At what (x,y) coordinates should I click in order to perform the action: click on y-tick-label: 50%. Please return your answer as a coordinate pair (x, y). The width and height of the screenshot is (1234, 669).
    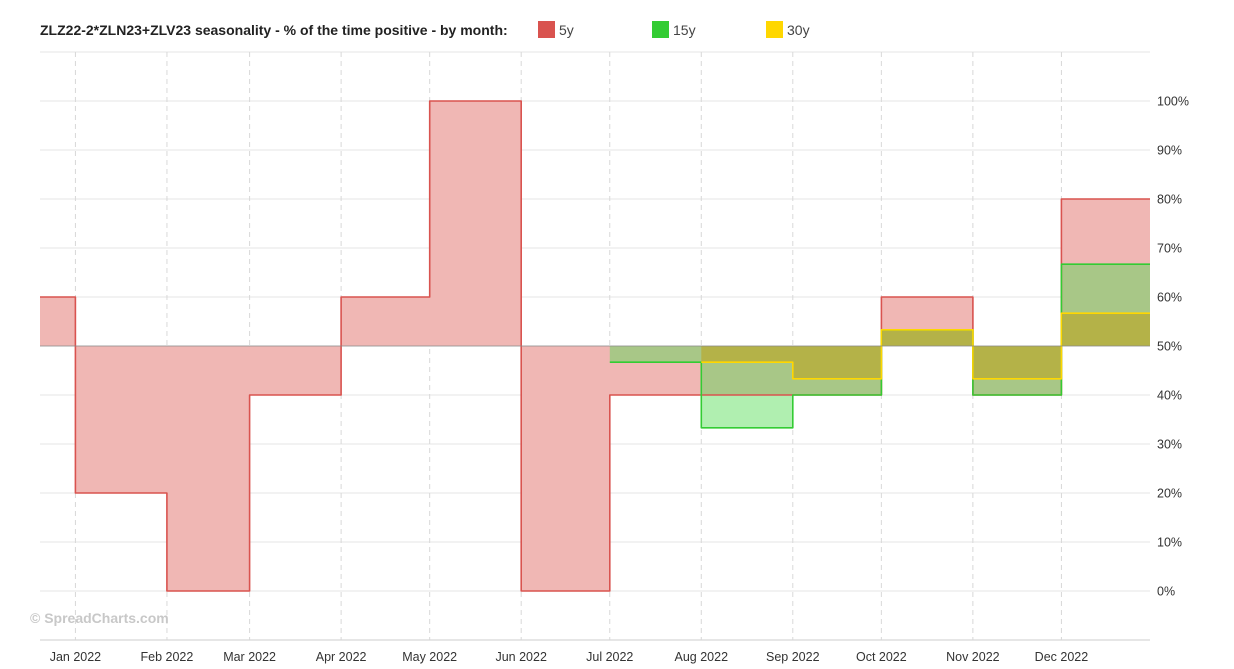
    Looking at the image, I should click on (1169, 347).